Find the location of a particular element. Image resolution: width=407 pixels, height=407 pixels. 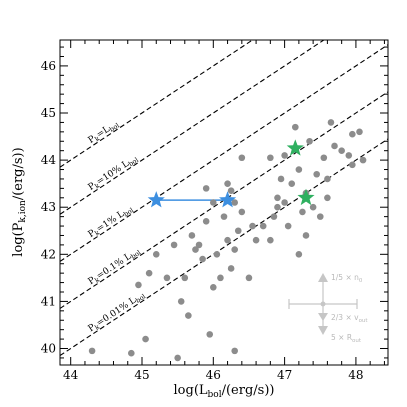

star-green-marker is located at coordinates (306, 197).